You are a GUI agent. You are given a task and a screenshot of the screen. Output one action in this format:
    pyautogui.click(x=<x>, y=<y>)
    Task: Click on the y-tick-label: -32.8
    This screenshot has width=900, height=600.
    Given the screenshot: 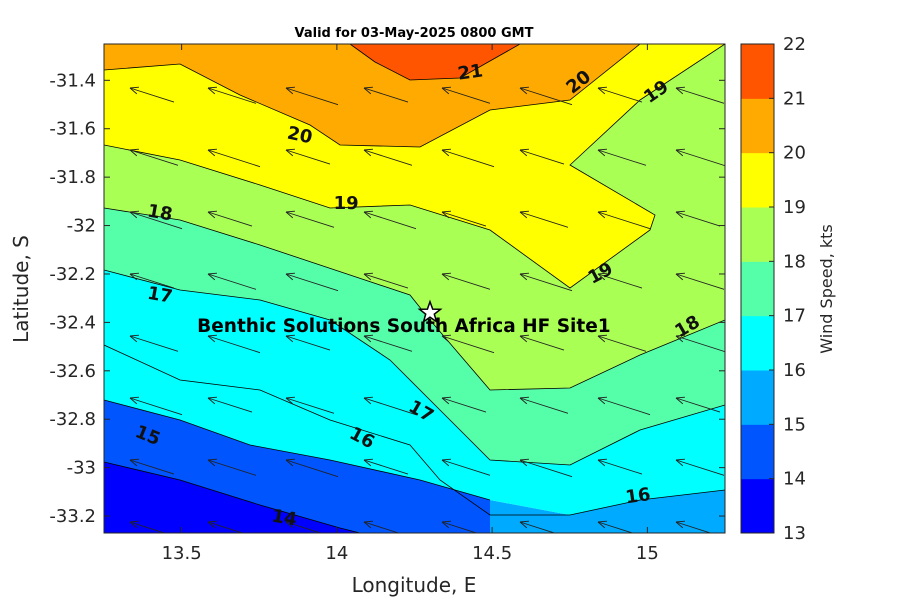 What is the action you would take?
    pyautogui.click(x=72, y=419)
    